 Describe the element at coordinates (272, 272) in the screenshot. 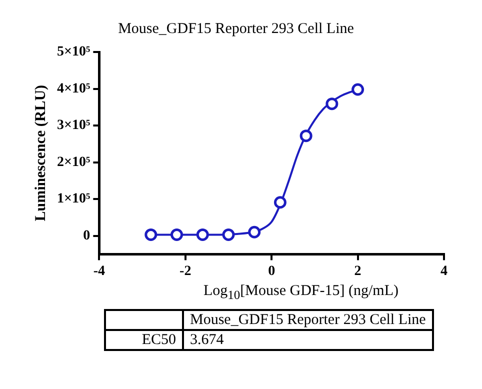

I see `x-tick-label: 0` at that location.